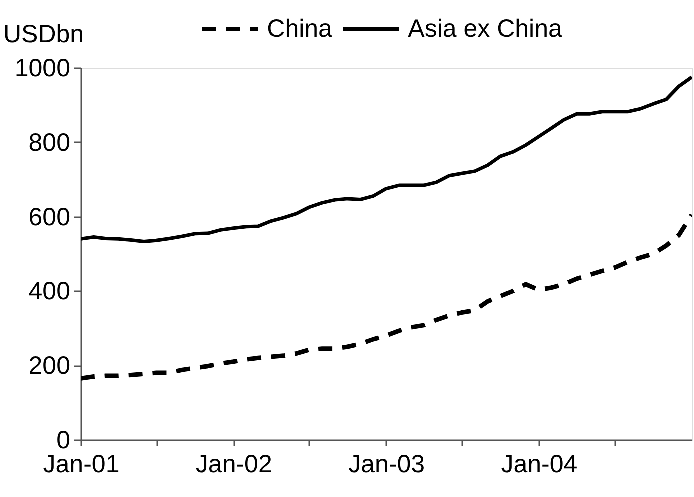 Image resolution: width=694 pixels, height=497 pixels. What do you see at coordinates (49, 366) in the screenshot?
I see `y-tick-label: 200` at bounding box center [49, 366].